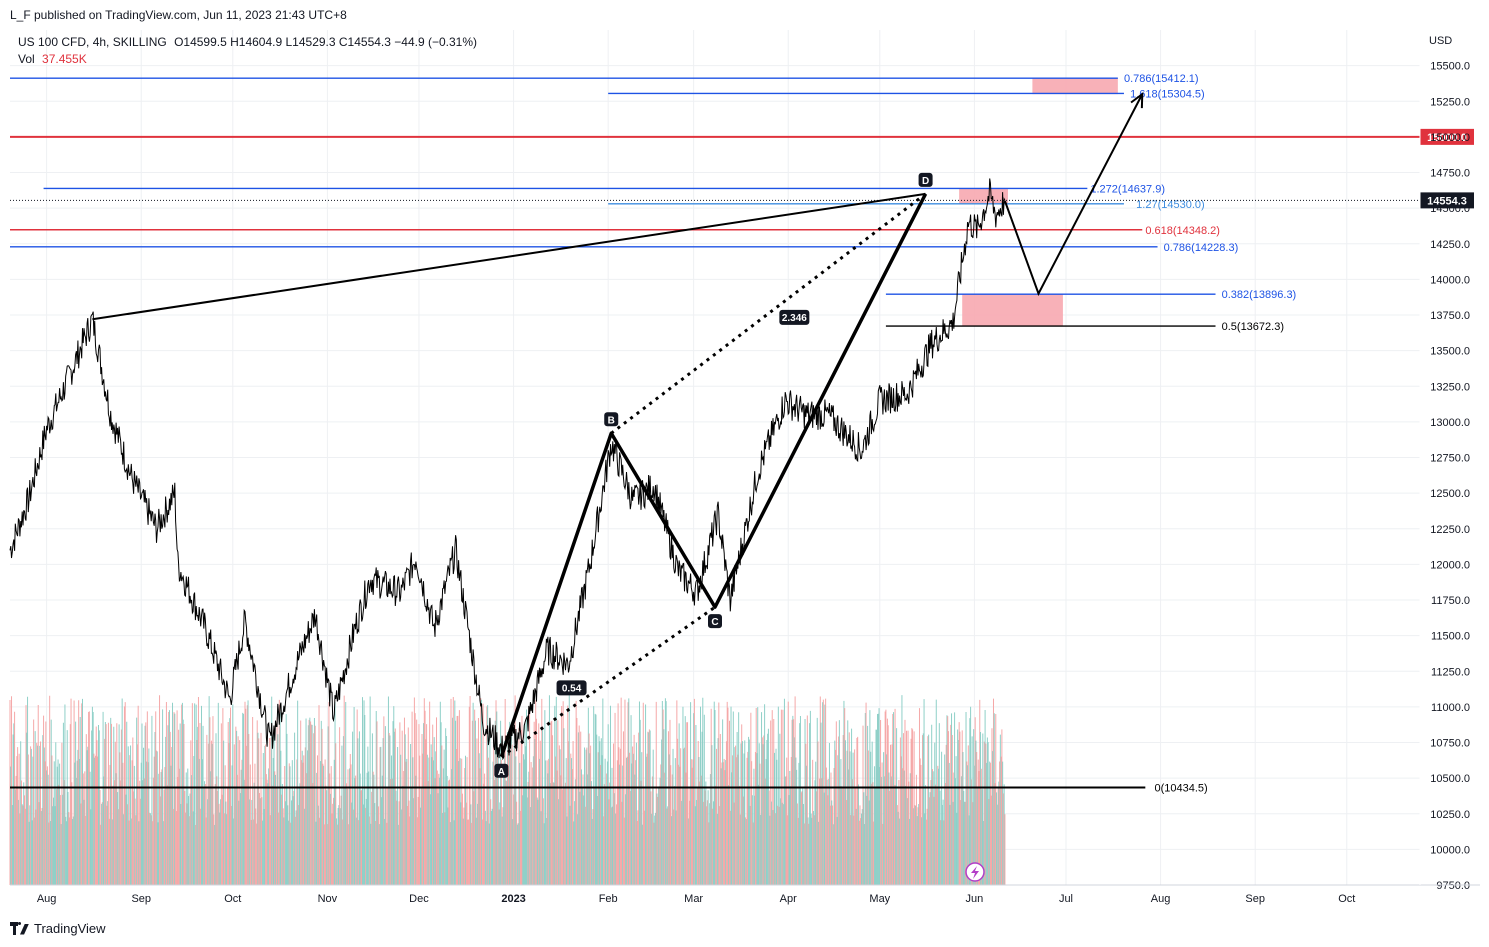  I want to click on fib-level-label: 1.272(14637.9), so click(1127, 189).